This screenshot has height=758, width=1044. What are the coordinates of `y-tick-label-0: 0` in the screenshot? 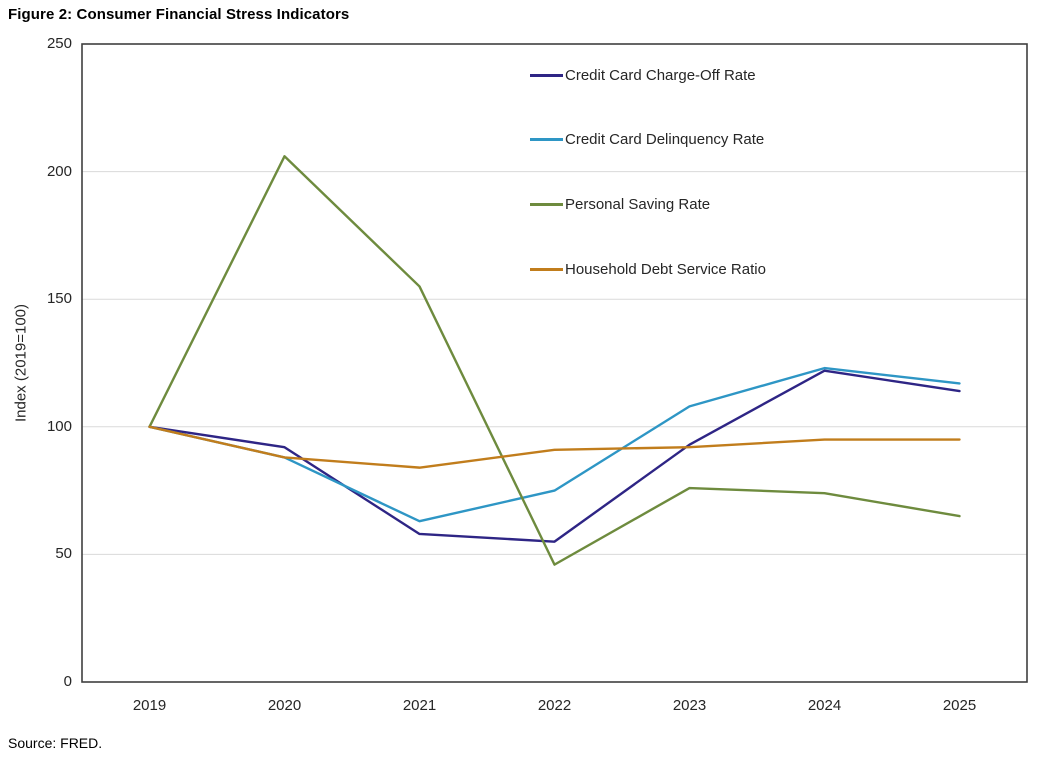 It's located at (67, 681).